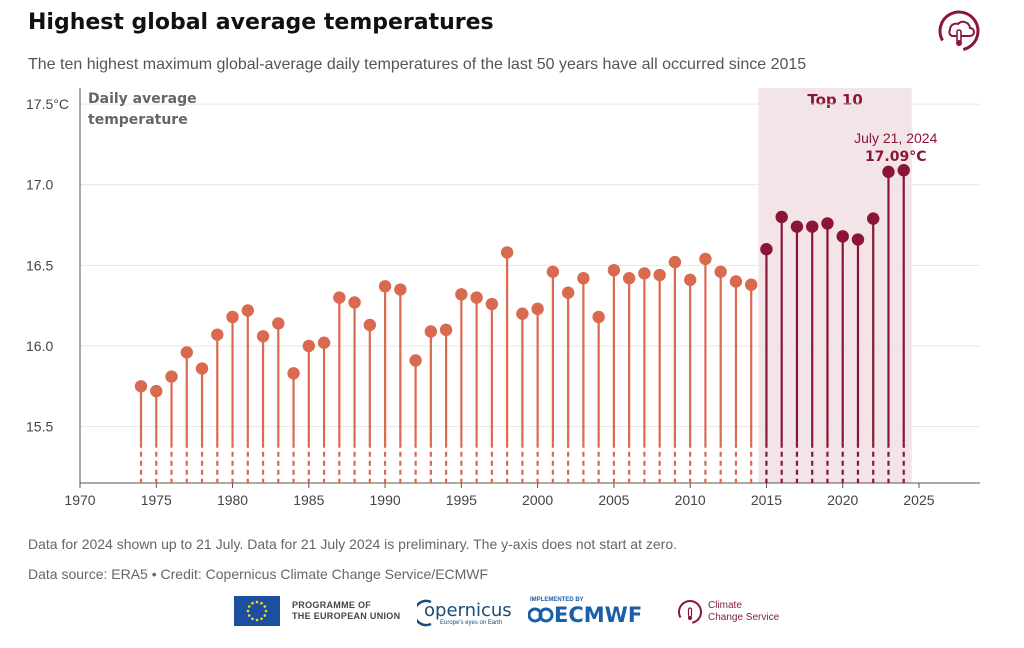 The width and height of the screenshot is (1024, 648). I want to click on x-tick-label: 2010, so click(690, 500).